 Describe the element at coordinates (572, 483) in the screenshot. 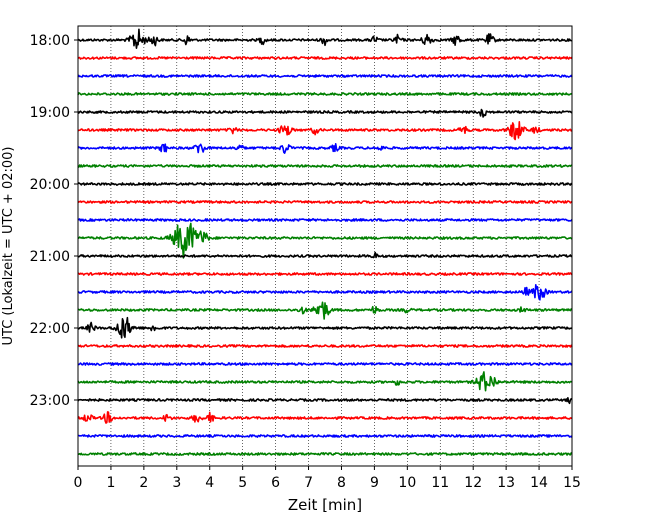

I see `x-tick-label: 15` at that location.